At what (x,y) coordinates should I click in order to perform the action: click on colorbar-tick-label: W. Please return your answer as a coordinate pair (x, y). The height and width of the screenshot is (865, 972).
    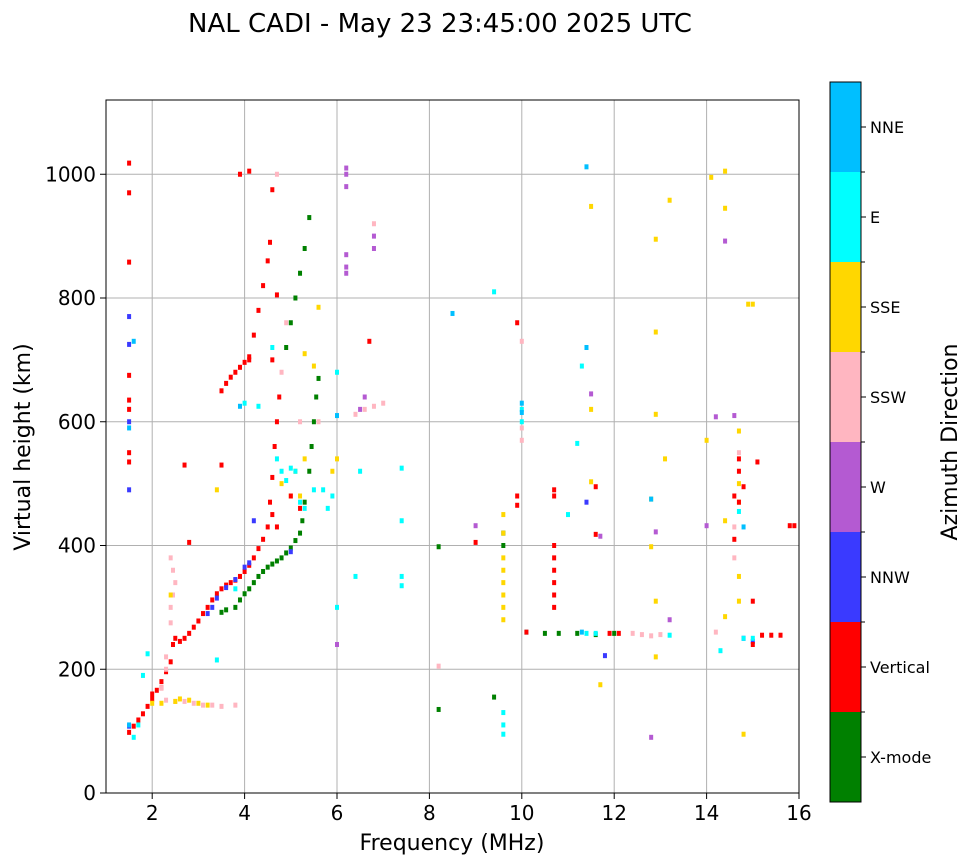
    Looking at the image, I should click on (878, 487).